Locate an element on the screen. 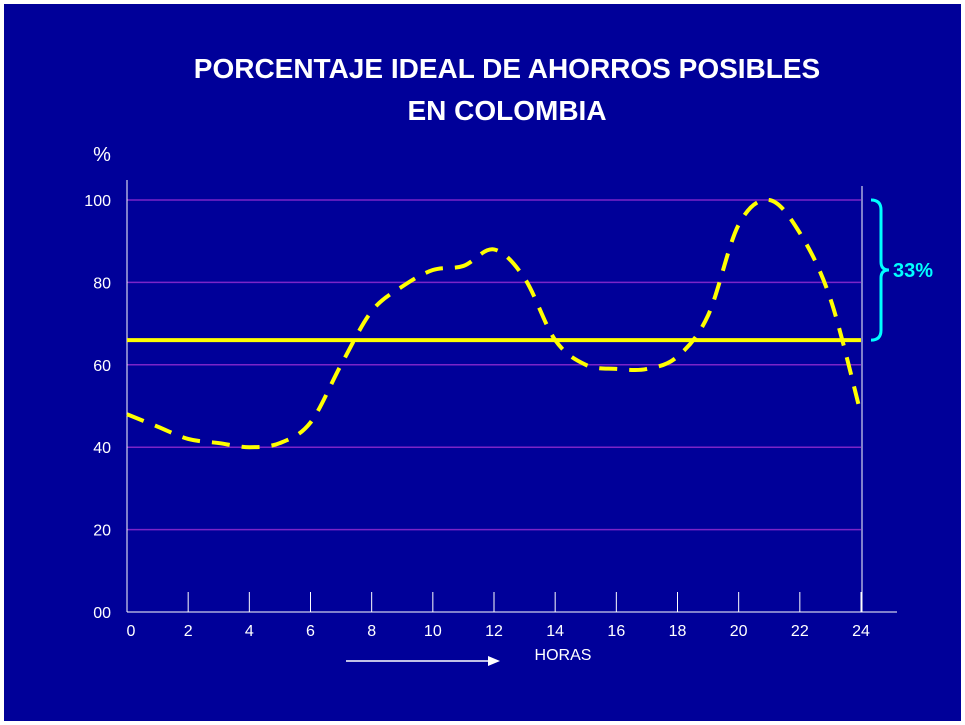 The width and height of the screenshot is (965, 725). x-tick-label: 14 is located at coordinates (555, 631).